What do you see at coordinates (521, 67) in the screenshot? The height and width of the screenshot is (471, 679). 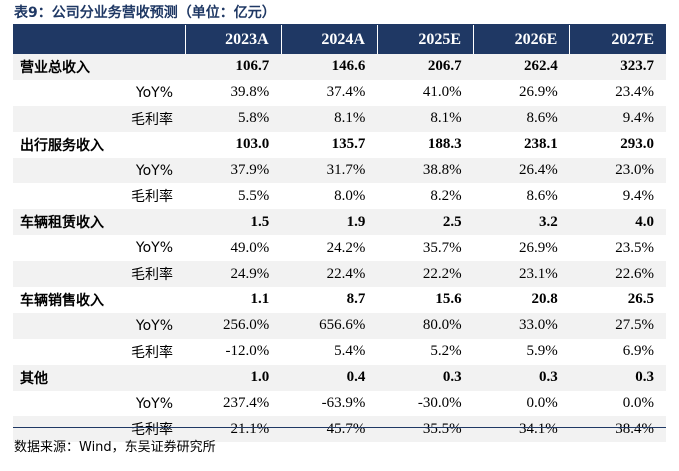 I see `value-cell: 262.4` at bounding box center [521, 67].